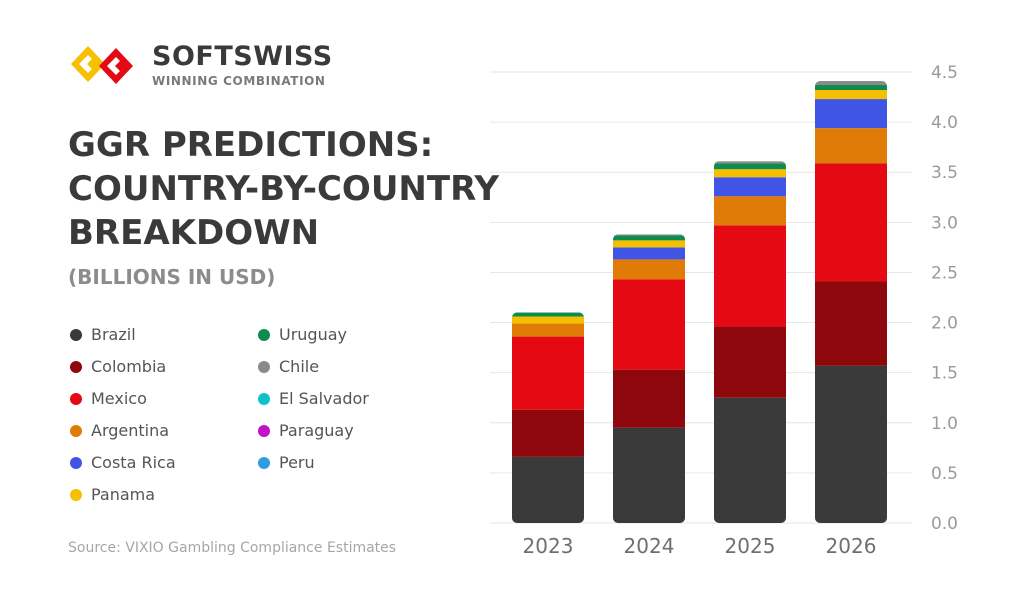 This screenshot has width=1024, height=600. Describe the element at coordinates (944, 123) in the screenshot. I see `y-tick-label: 4.0` at that location.